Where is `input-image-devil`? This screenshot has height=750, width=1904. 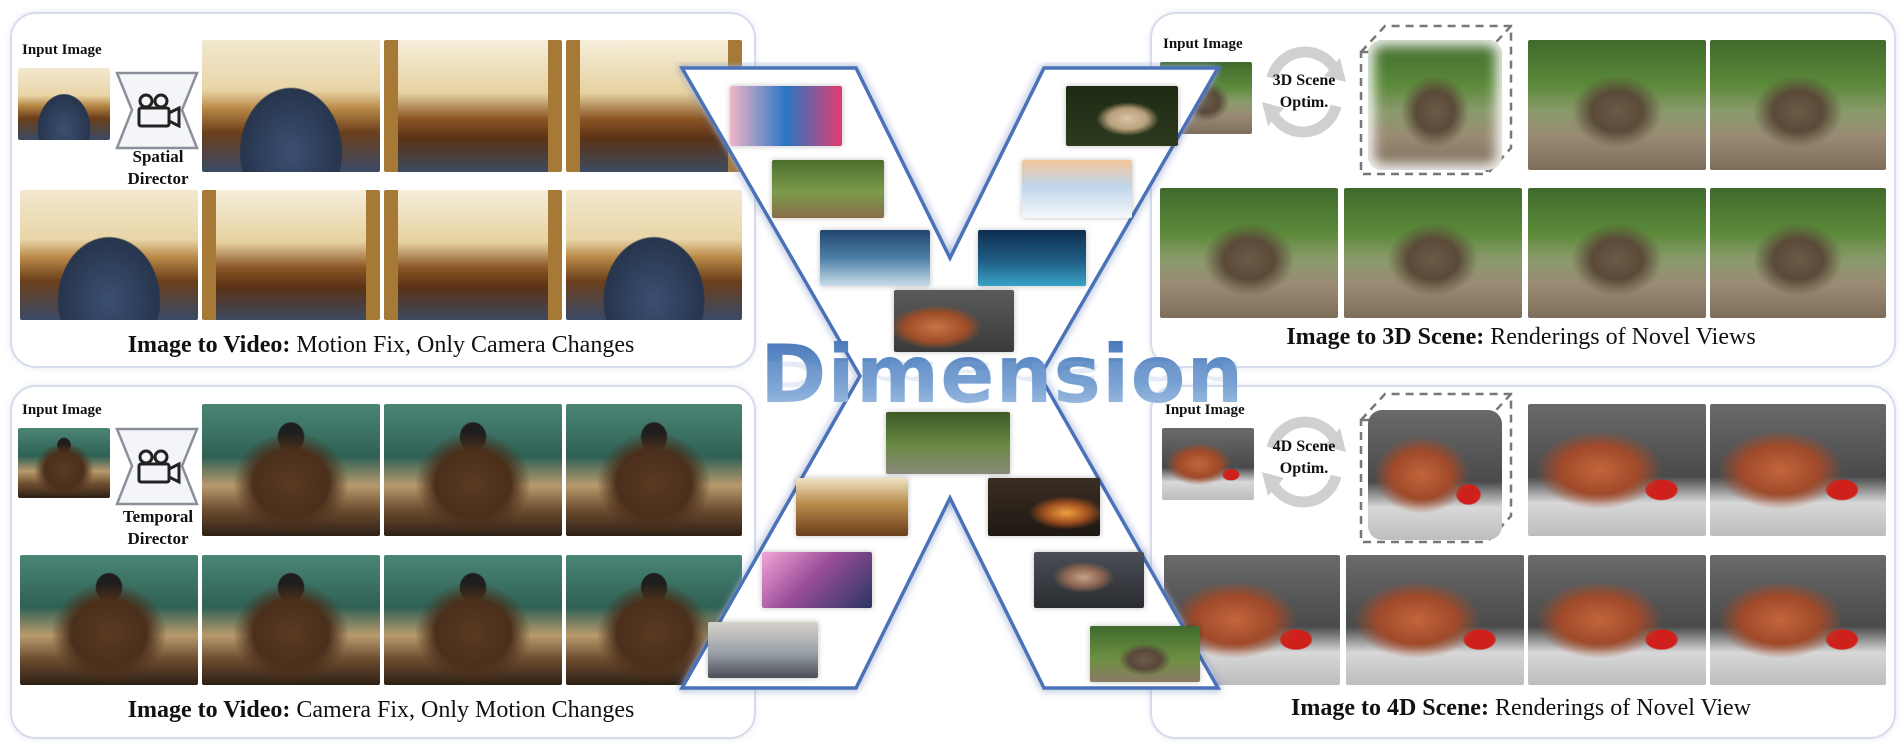
input-image-devil is located at coordinates (1208, 464).